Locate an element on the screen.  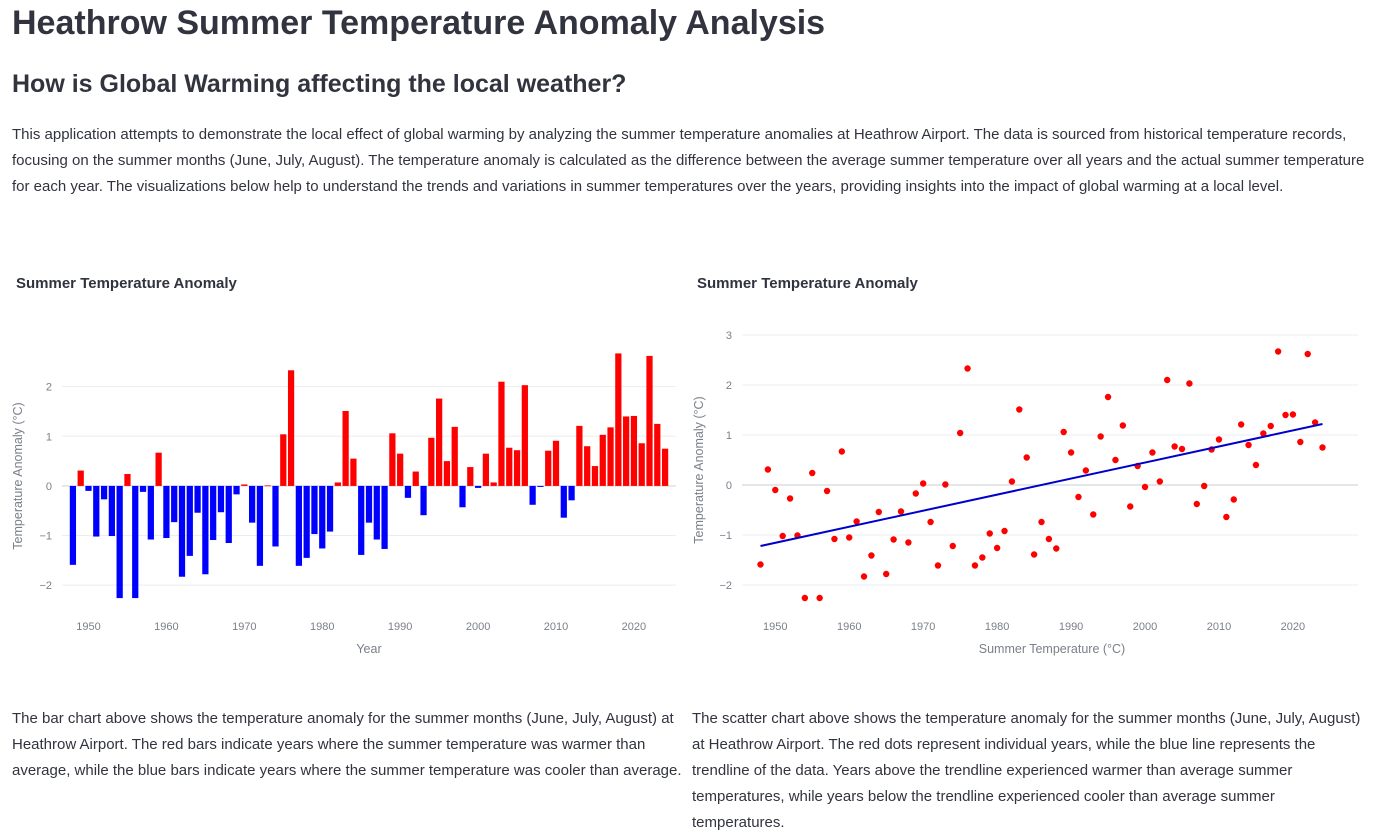
x-tick-label: 1950 is located at coordinates (88, 627).